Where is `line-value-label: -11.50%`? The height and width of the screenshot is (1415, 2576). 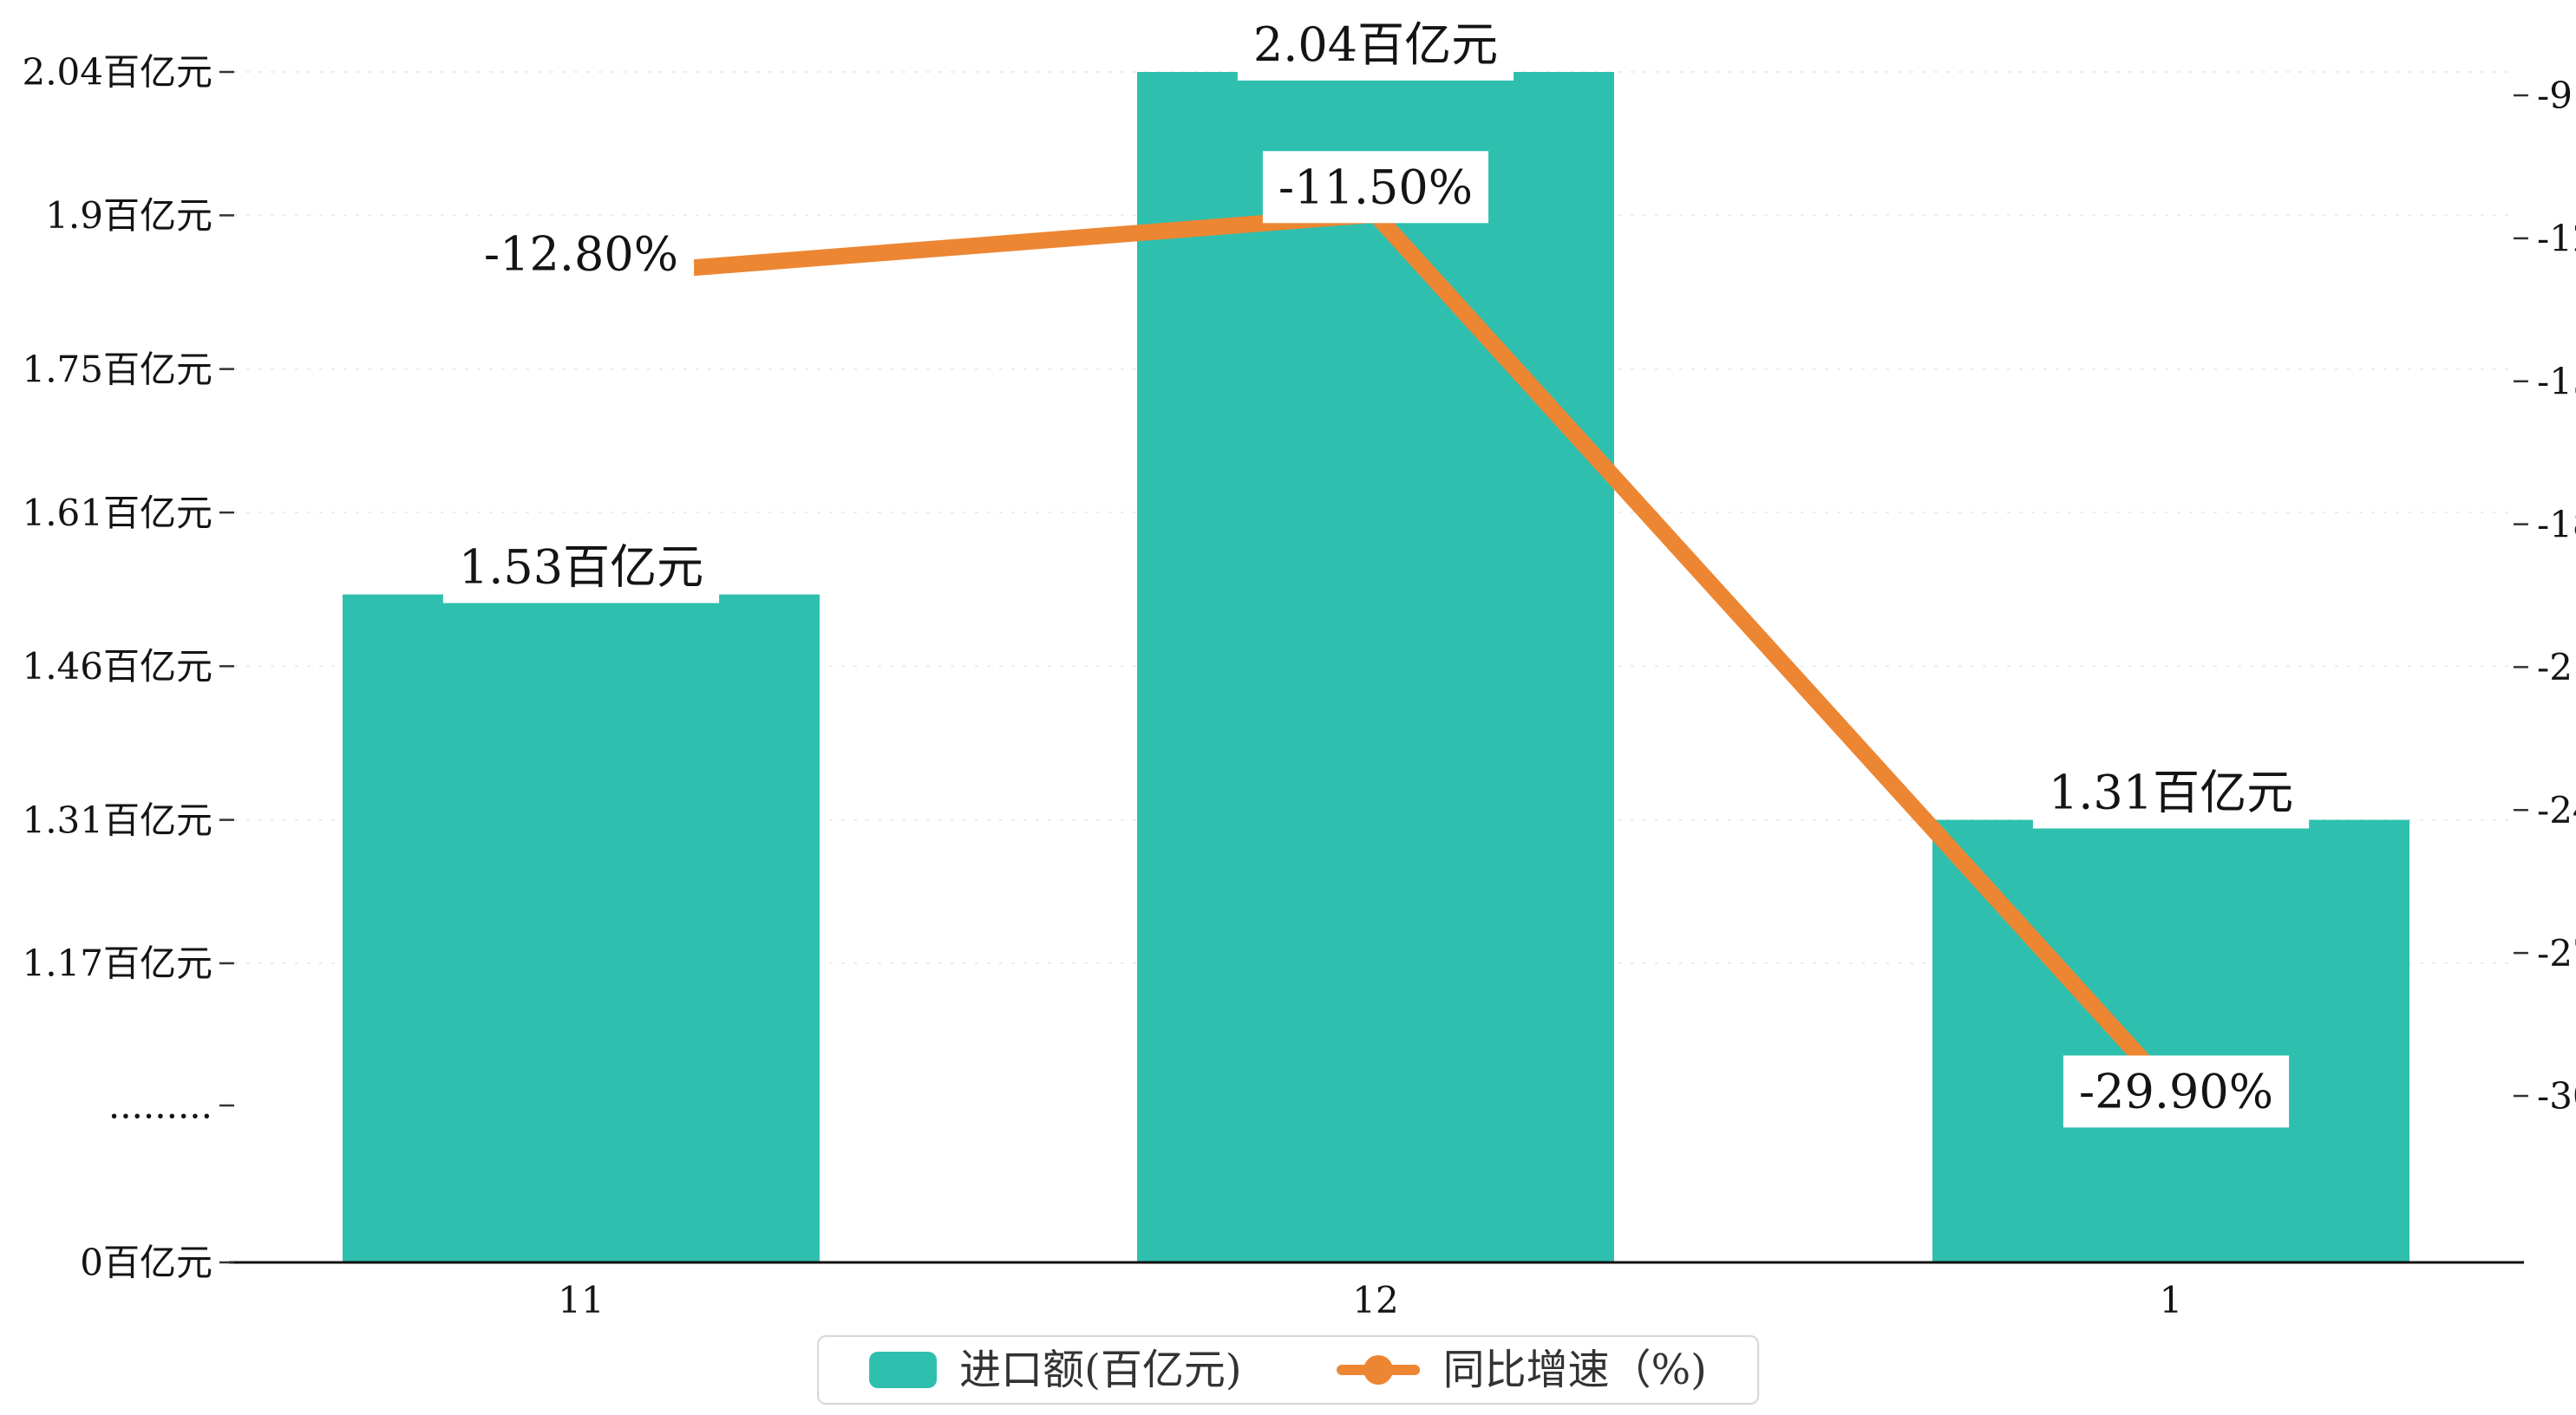 line-value-label: -11.50% is located at coordinates (1375, 187).